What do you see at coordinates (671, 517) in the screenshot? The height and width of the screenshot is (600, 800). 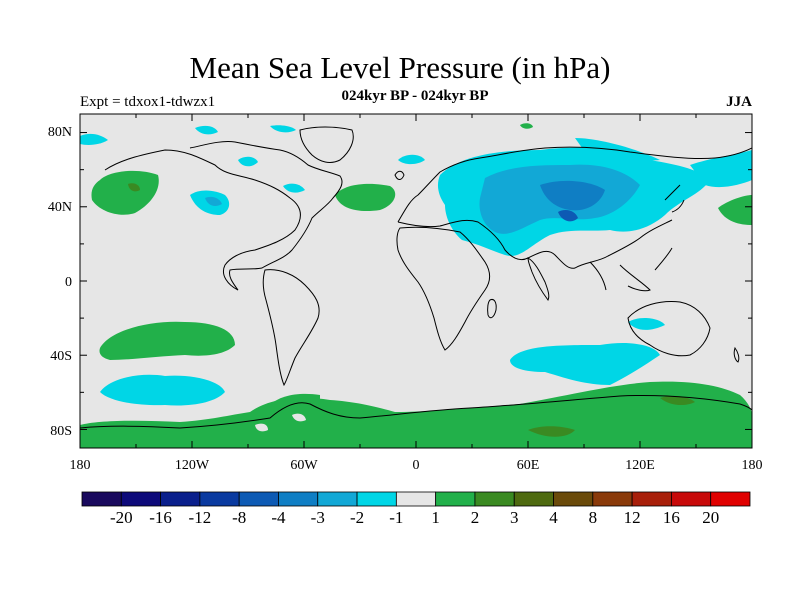 I see `colorbar-label: 16` at bounding box center [671, 517].